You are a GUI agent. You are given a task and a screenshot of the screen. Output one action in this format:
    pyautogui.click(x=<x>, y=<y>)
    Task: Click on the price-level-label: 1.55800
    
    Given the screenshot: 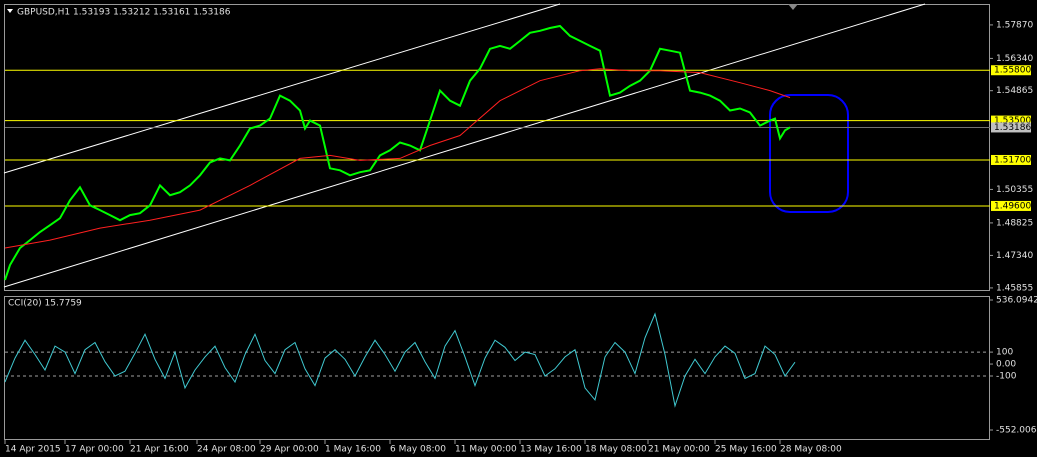 What is the action you would take?
    pyautogui.click(x=1012, y=71)
    